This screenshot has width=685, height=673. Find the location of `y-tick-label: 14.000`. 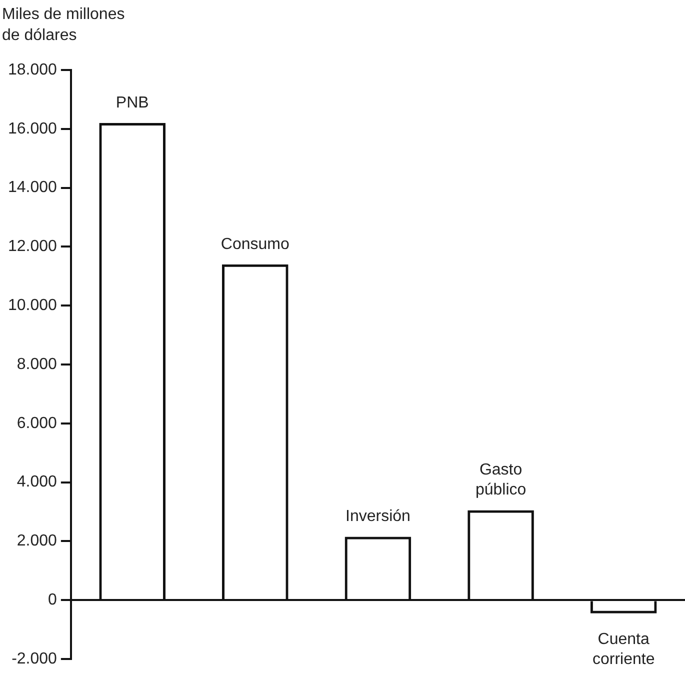

y-tick-label: 14.000 is located at coordinates (33, 187).